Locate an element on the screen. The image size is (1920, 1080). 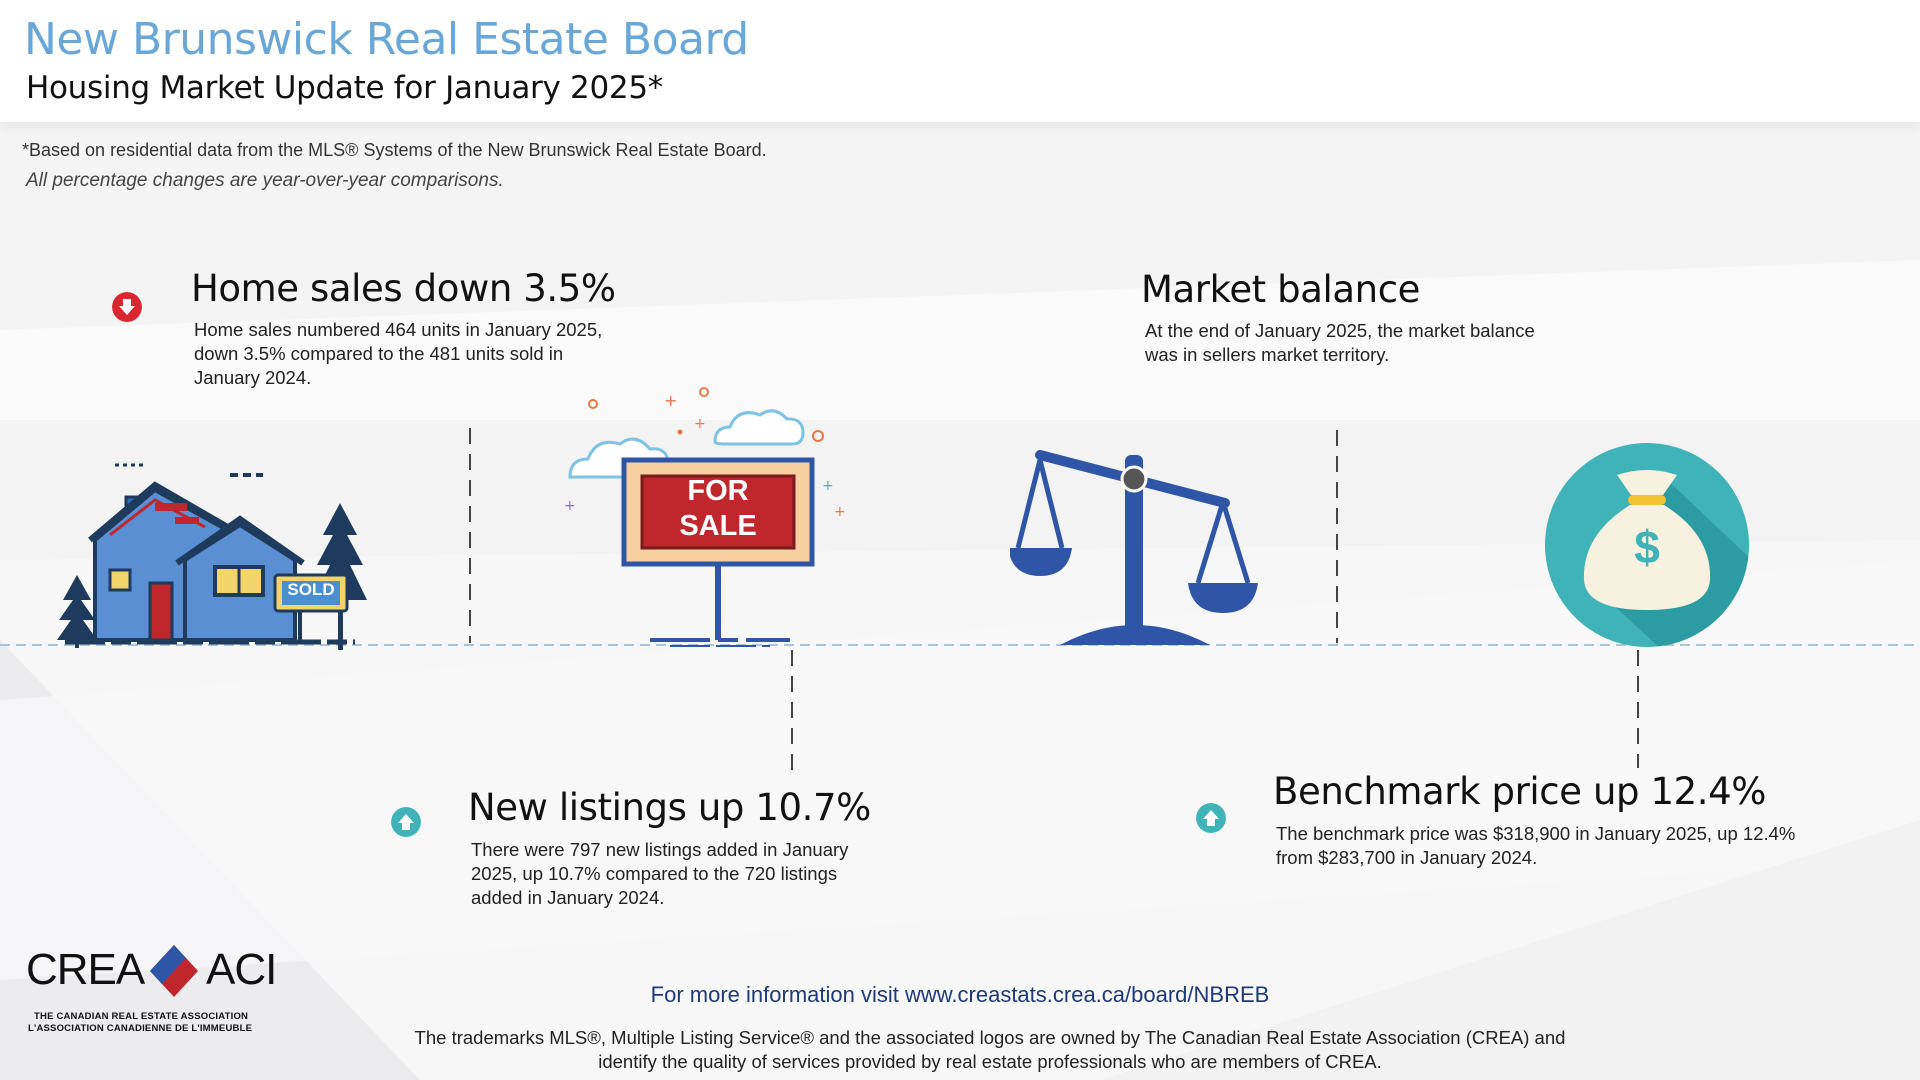
money-bag-icon is located at coordinates (1647, 545).